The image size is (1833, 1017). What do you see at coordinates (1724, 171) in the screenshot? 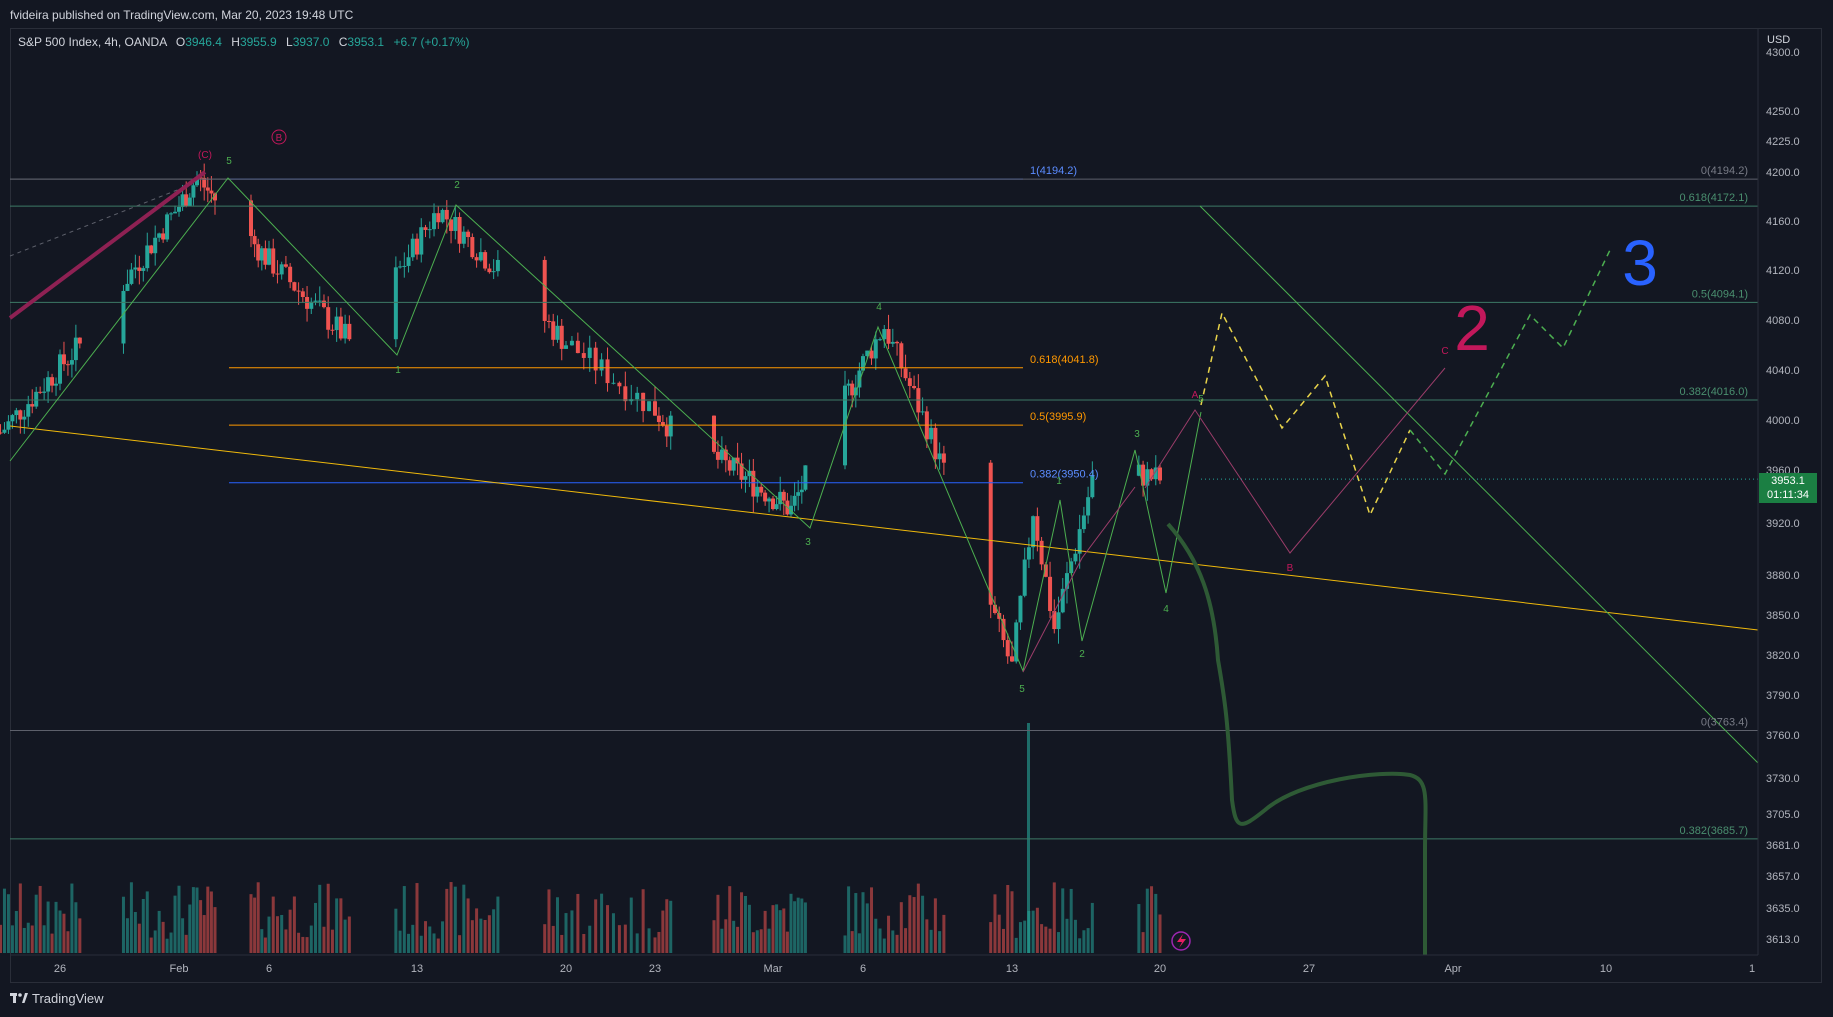
I see `fib-level-label: 0(4194.2)` at bounding box center [1724, 171].